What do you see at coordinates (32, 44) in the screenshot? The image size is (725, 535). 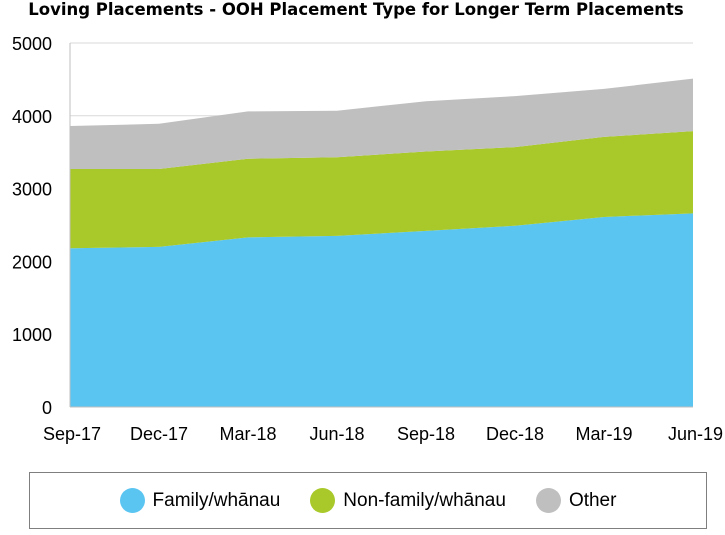 I see `y-tick-label: 5000` at bounding box center [32, 44].